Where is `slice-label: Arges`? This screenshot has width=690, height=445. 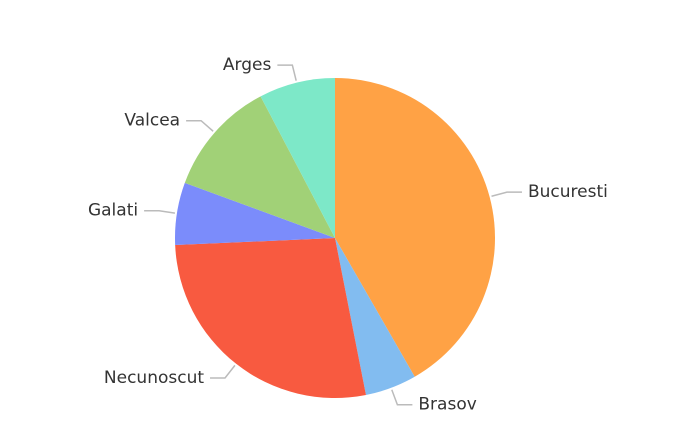 slice-label: Arges is located at coordinates (247, 65).